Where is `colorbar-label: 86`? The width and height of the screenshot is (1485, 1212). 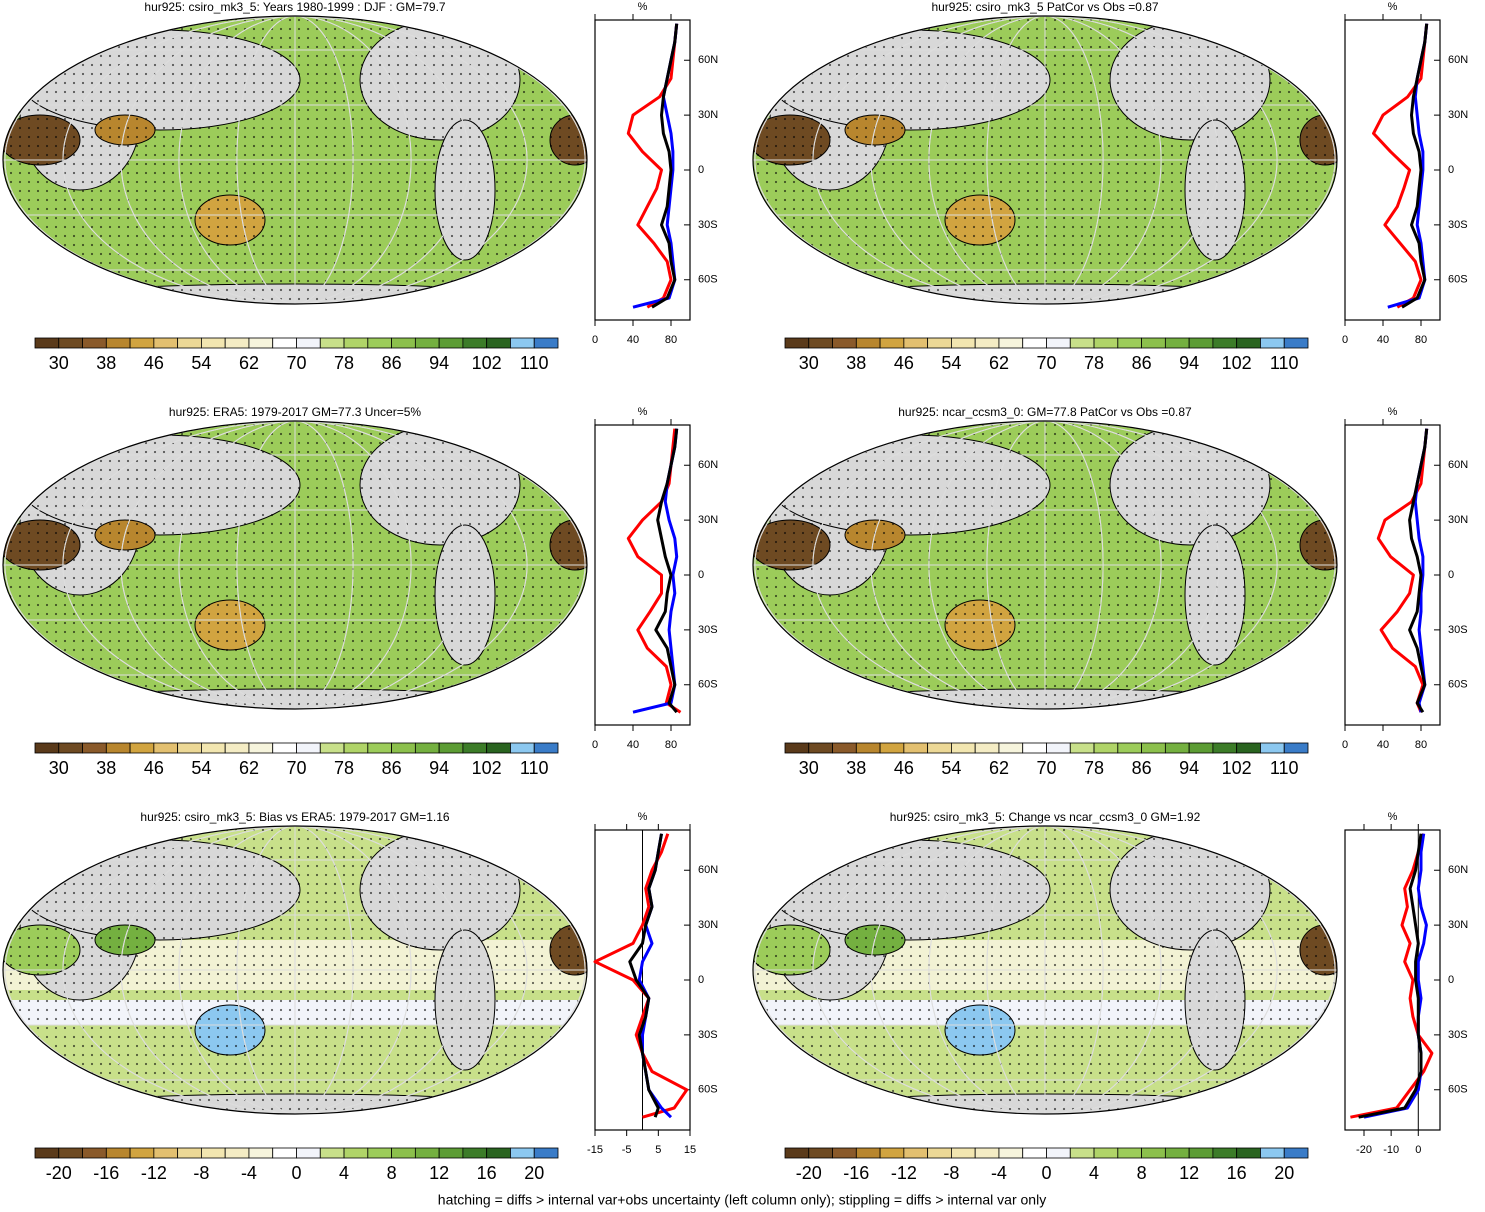
colorbar-label: 86 is located at coordinates (392, 768).